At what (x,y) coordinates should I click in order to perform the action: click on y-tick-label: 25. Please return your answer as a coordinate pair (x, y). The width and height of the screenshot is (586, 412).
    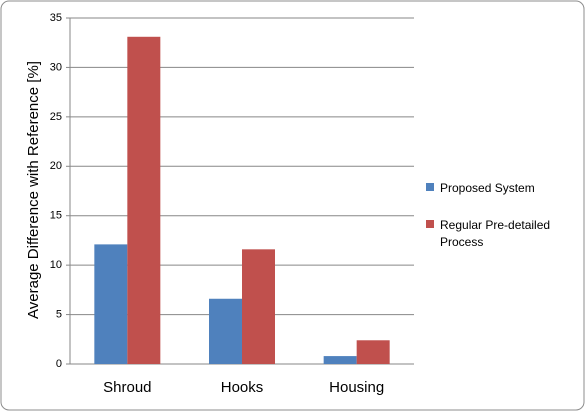
    Looking at the image, I should click on (56, 117).